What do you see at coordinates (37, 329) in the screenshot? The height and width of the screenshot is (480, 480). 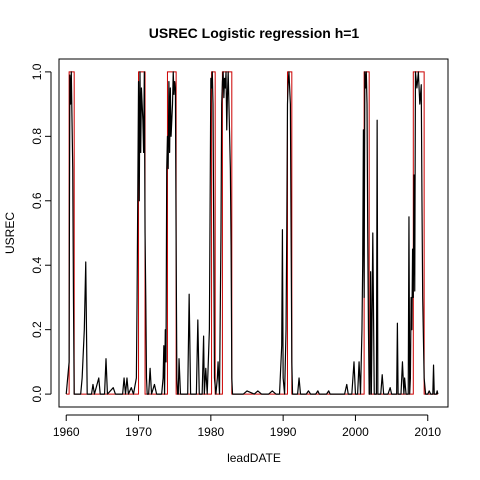 I see `y-tick-label: 0.2` at bounding box center [37, 329].